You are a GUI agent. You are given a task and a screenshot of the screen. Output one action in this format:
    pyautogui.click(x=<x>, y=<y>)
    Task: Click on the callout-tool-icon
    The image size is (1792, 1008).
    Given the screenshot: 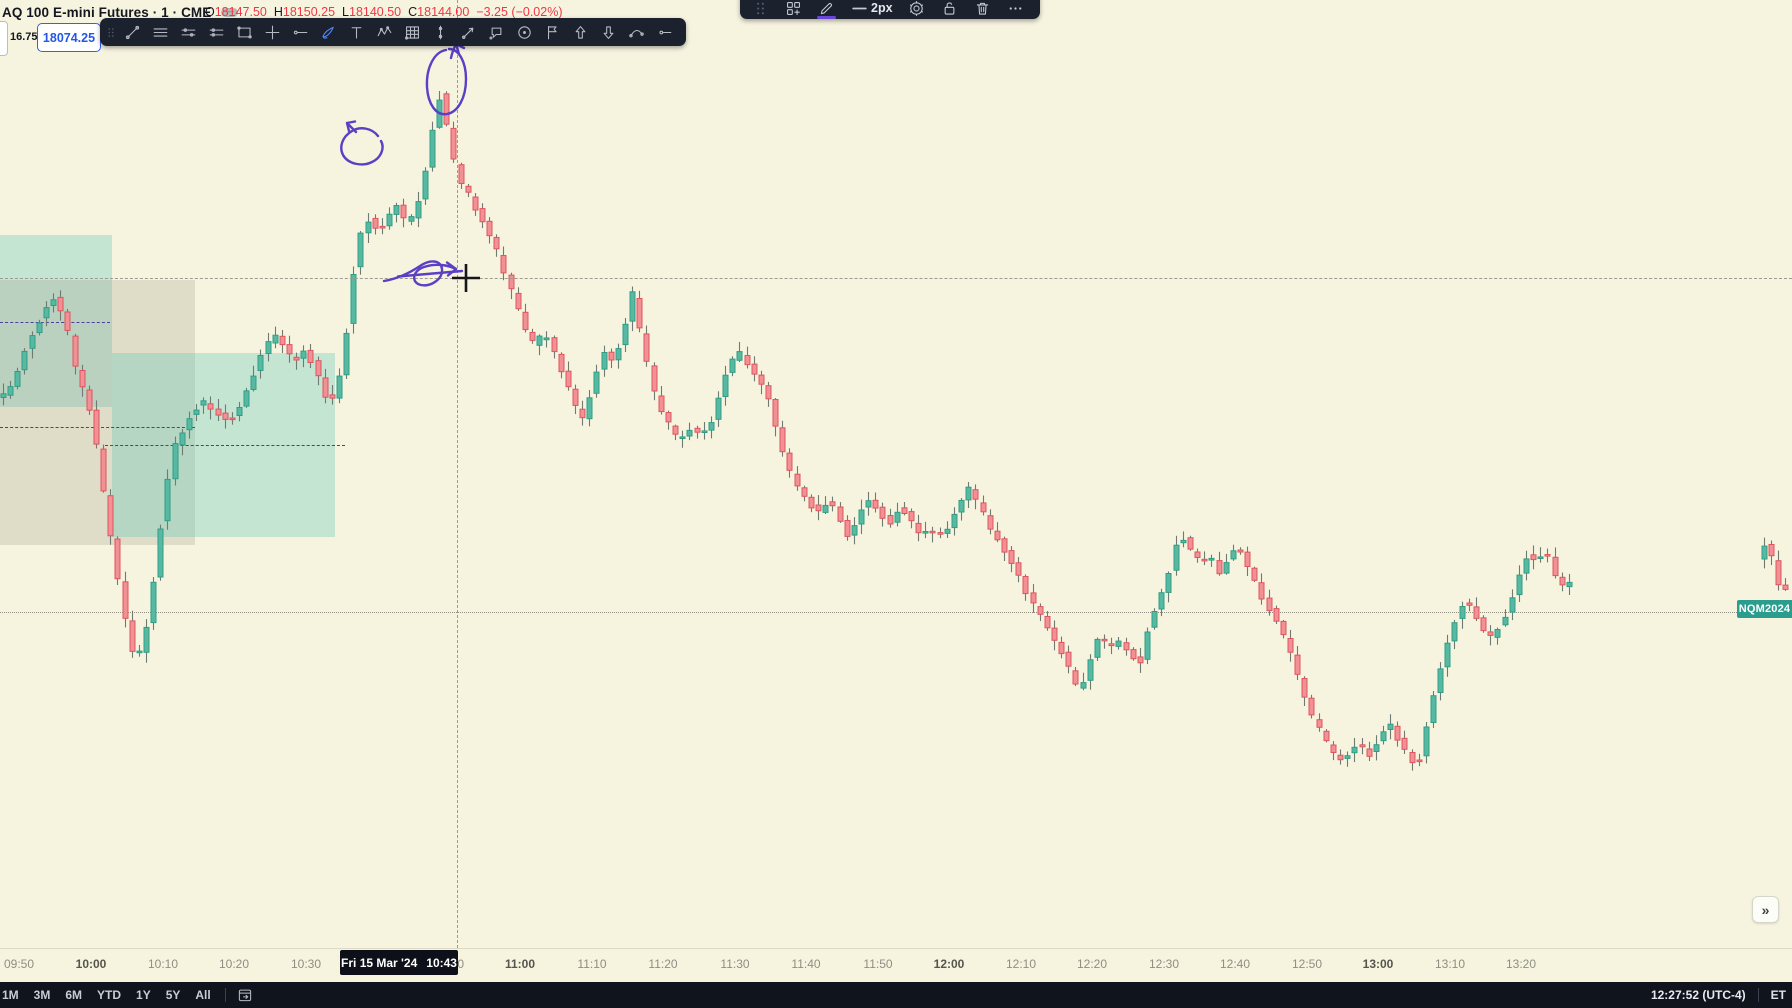 What is the action you would take?
    pyautogui.click(x=496, y=32)
    